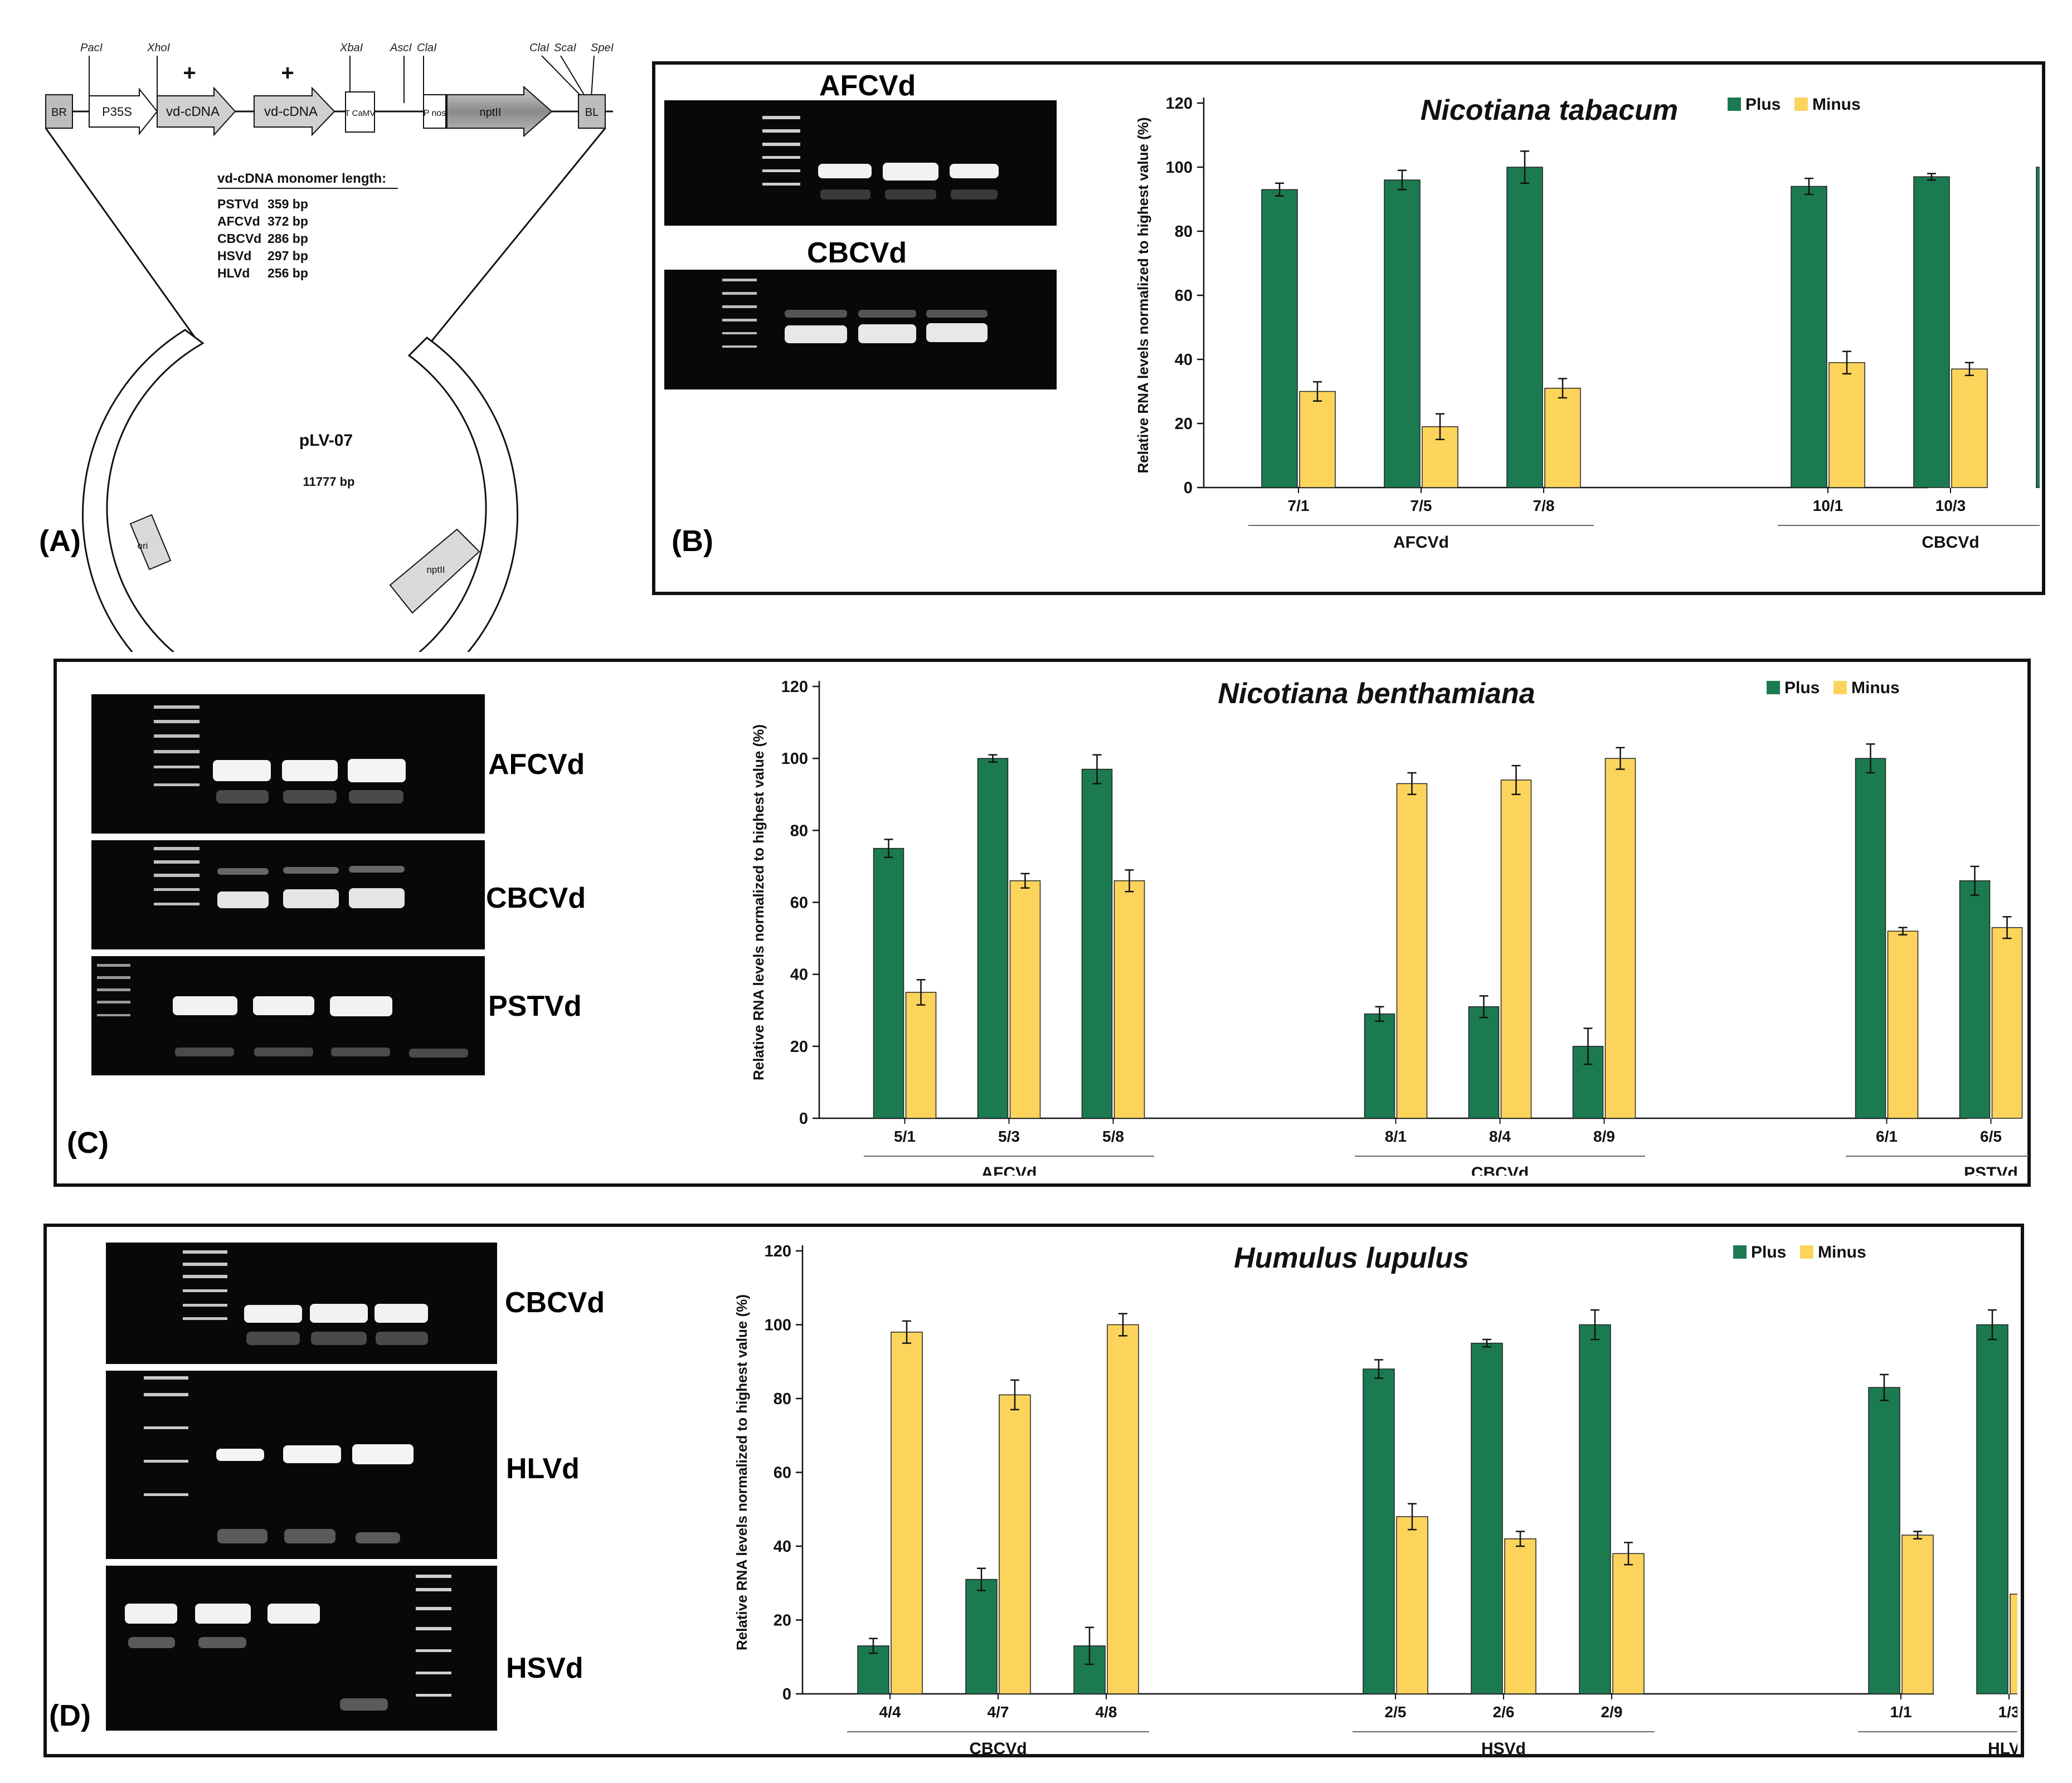 This screenshot has height=1783, width=2072. Describe the element at coordinates (890, 1712) in the screenshot. I see `x-tick-label: 4/4` at that location.